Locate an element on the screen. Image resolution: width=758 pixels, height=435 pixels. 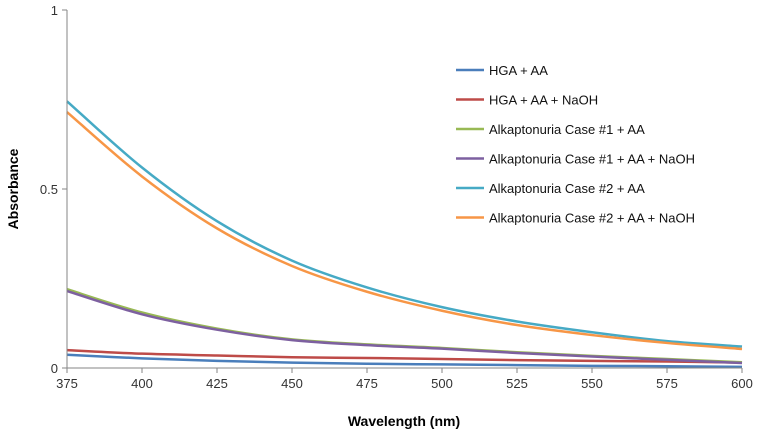
x-tick-label: 550 is located at coordinates (592, 383).